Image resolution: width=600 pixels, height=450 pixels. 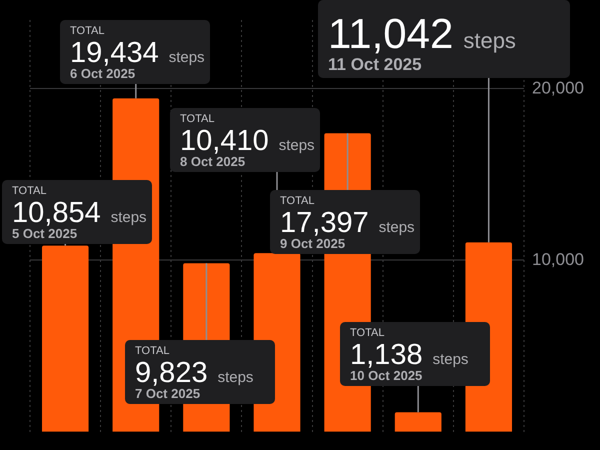 What do you see at coordinates (29, 191) in the screenshot?
I see `annotation: TOTAL` at bounding box center [29, 191].